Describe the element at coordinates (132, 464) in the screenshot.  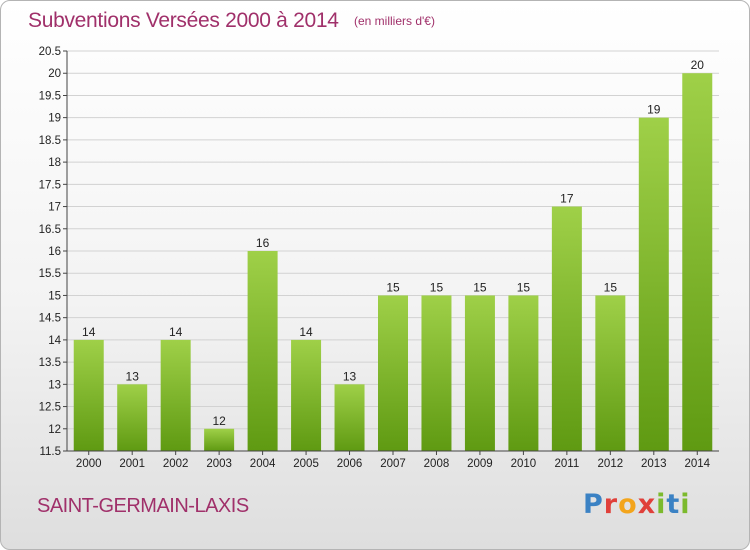
I see `x-tick-label: 2001` at that location.